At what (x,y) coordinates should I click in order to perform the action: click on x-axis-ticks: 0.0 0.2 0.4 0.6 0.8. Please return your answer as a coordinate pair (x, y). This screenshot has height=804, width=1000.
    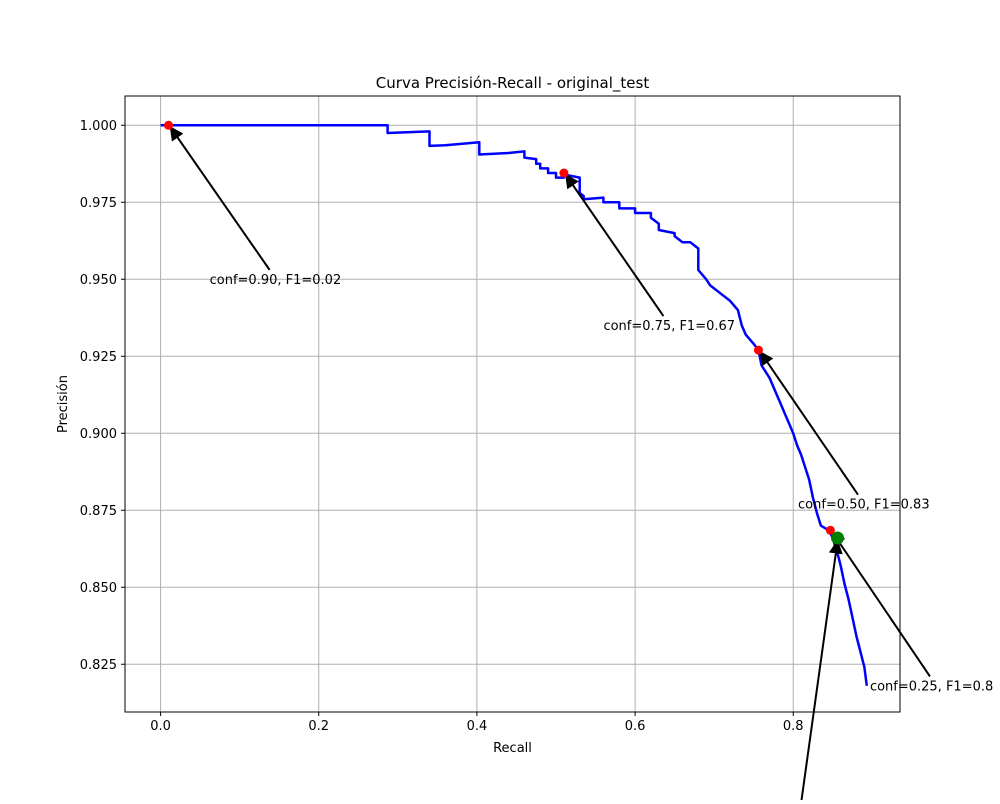
    Looking at the image, I should click on (477, 723).